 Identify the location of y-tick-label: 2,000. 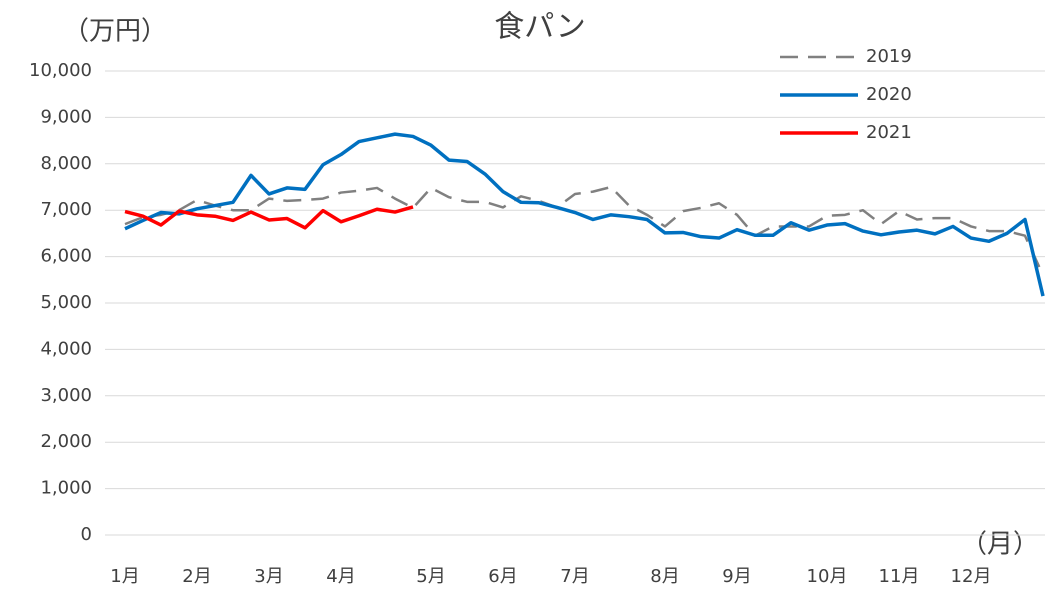
(66, 441).